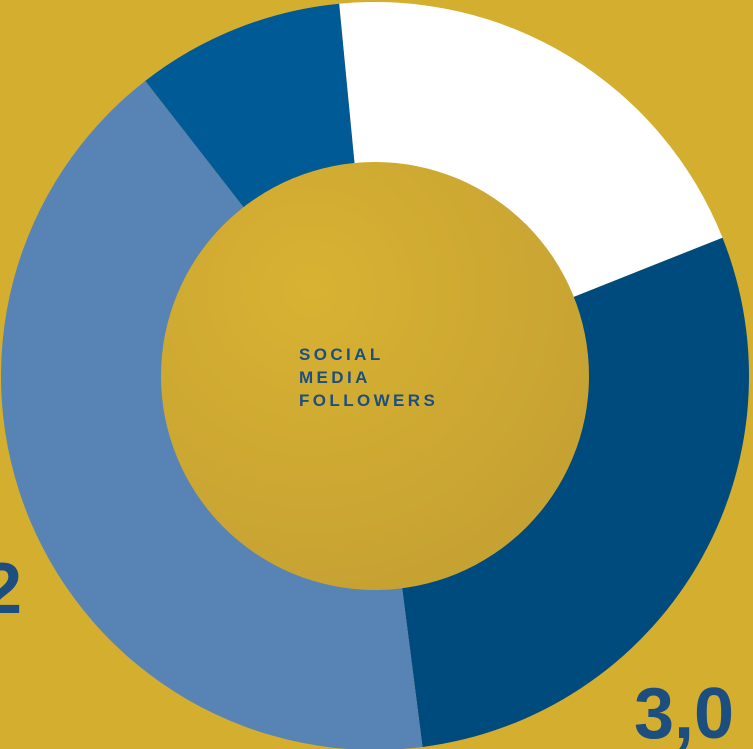 The height and width of the screenshot is (749, 753). I want to click on center-label: SOCIAL MEDIA FOLLOWERS, so click(368, 377).